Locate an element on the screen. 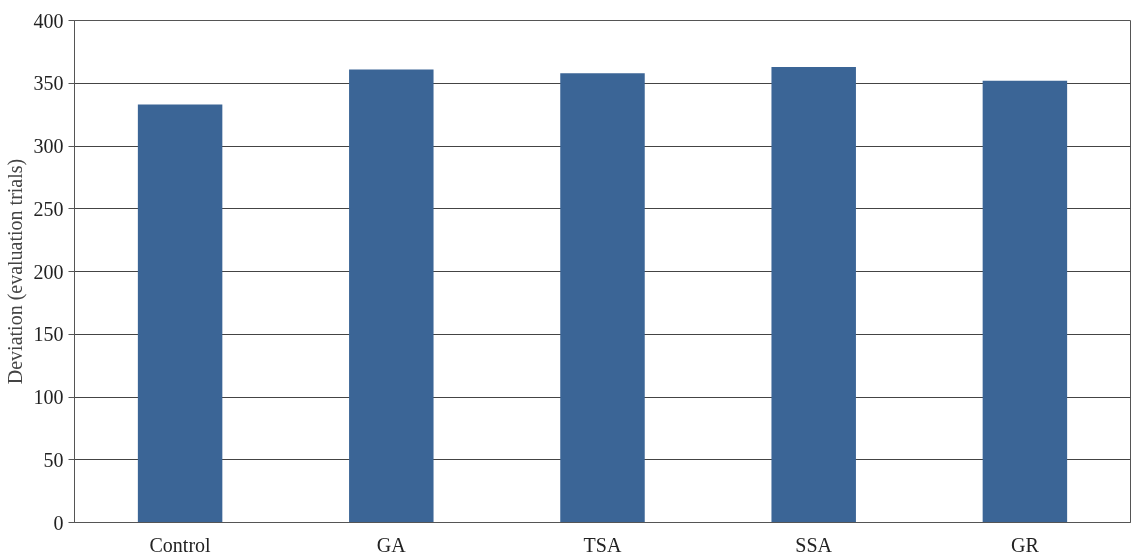  x-tick-label: SSA is located at coordinates (814, 544).